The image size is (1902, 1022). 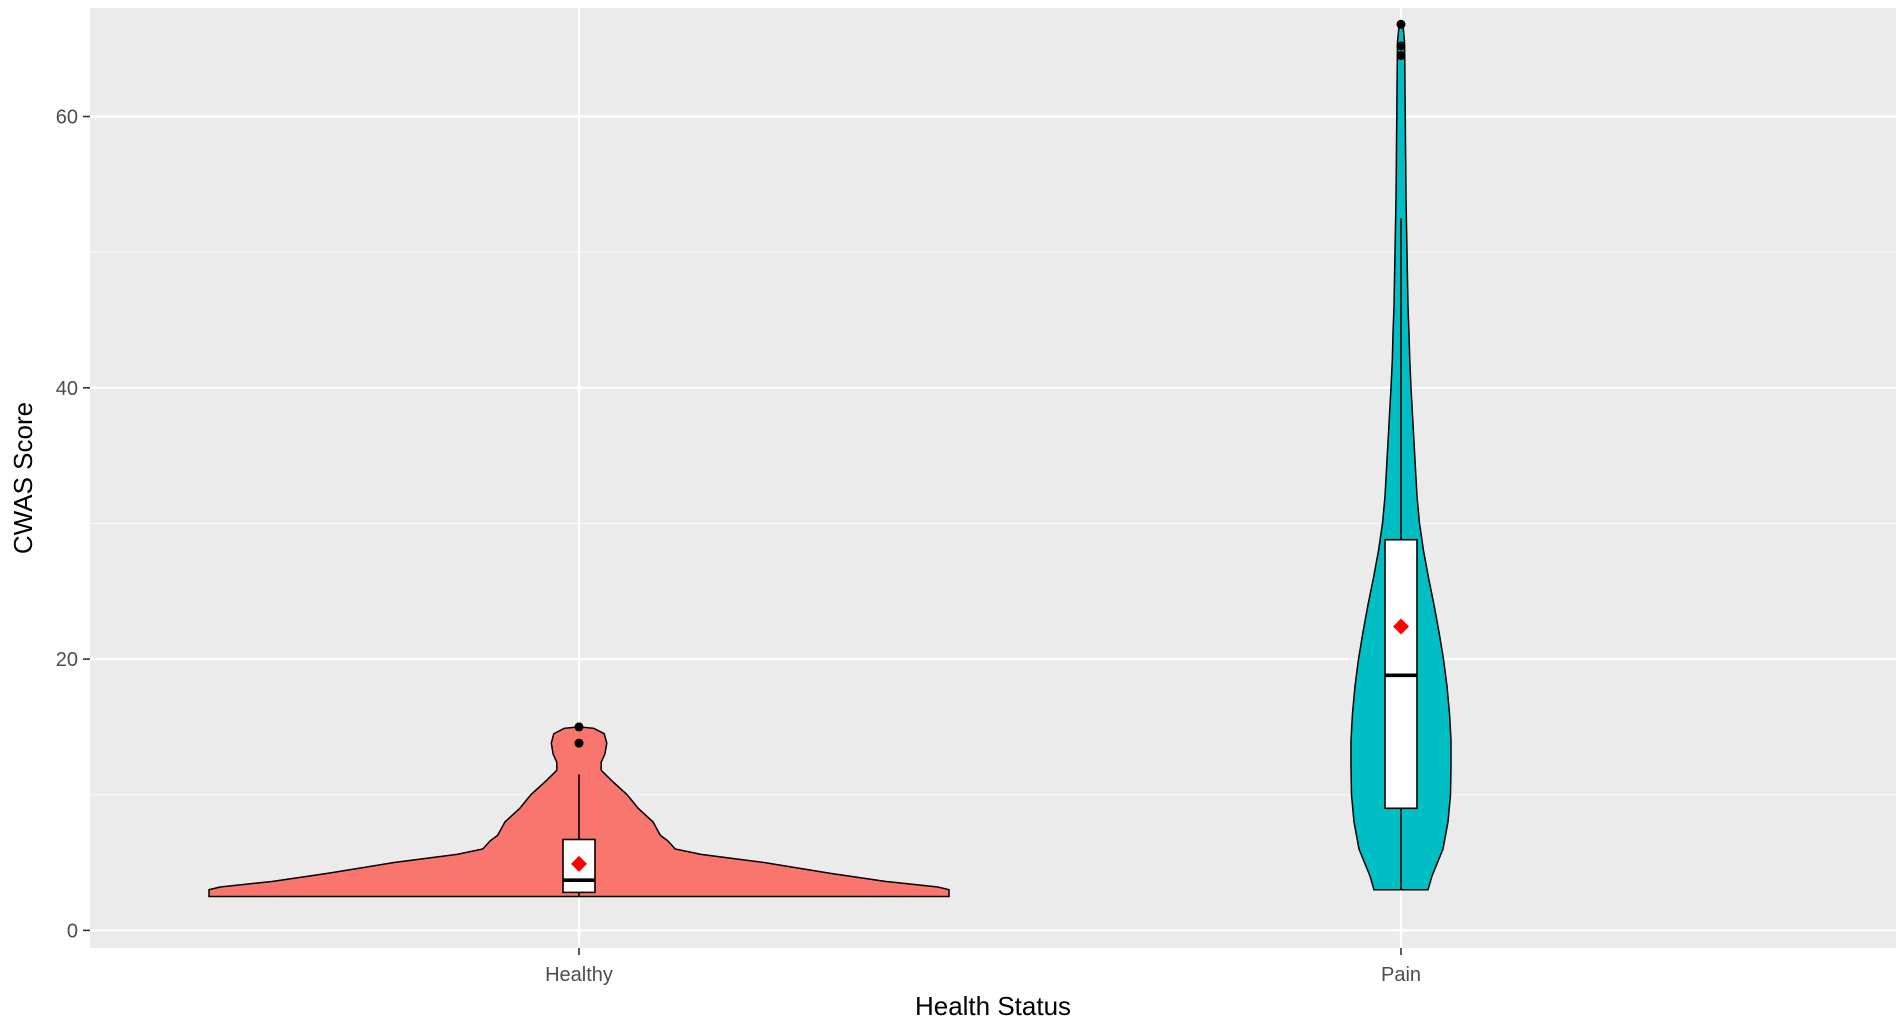 What do you see at coordinates (579, 810) in the screenshot?
I see `violin-group-healthy` at bounding box center [579, 810].